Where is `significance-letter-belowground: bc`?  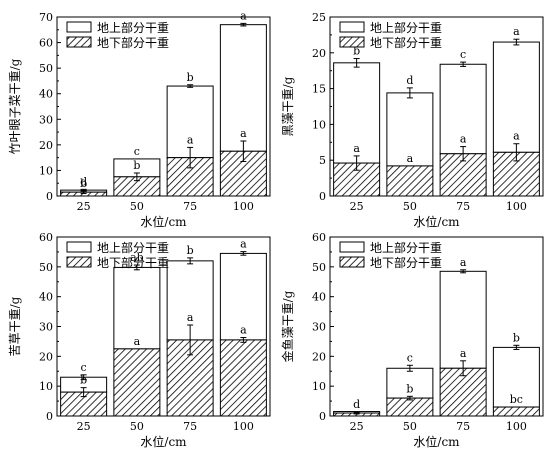 significance-letter-belowground: bc is located at coordinates (516, 399).